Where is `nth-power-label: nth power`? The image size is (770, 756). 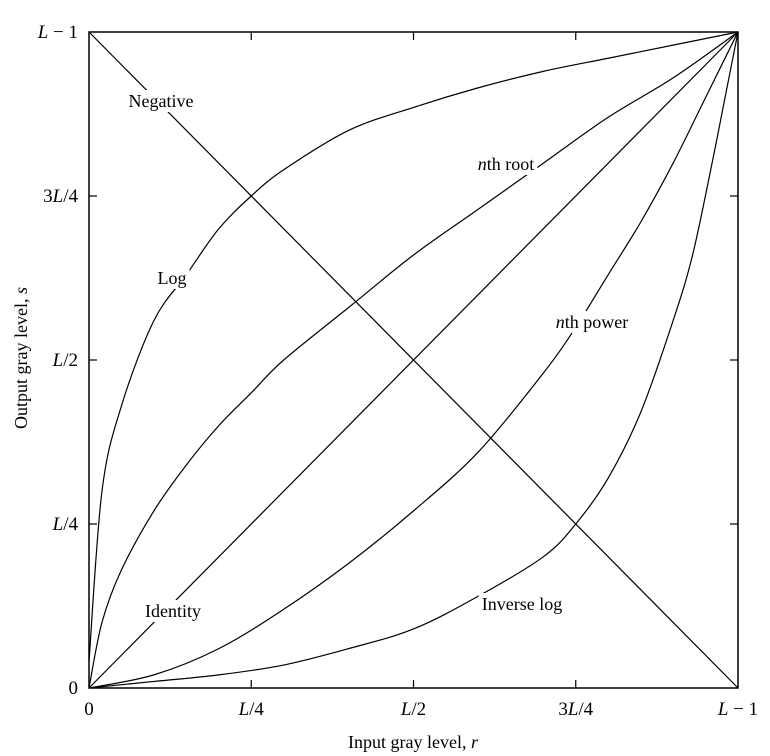
nth-power-label: nth power is located at coordinates (592, 322).